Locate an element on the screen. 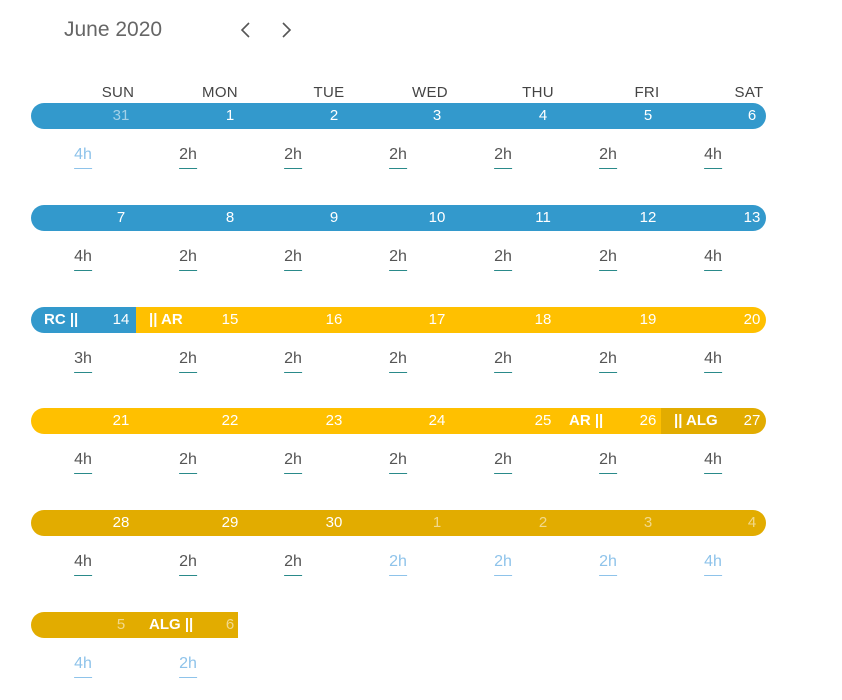 The width and height of the screenshot is (842, 700). week-bar: AR || || ALG 21 22 23 24 25 26 27 is located at coordinates (398, 421).